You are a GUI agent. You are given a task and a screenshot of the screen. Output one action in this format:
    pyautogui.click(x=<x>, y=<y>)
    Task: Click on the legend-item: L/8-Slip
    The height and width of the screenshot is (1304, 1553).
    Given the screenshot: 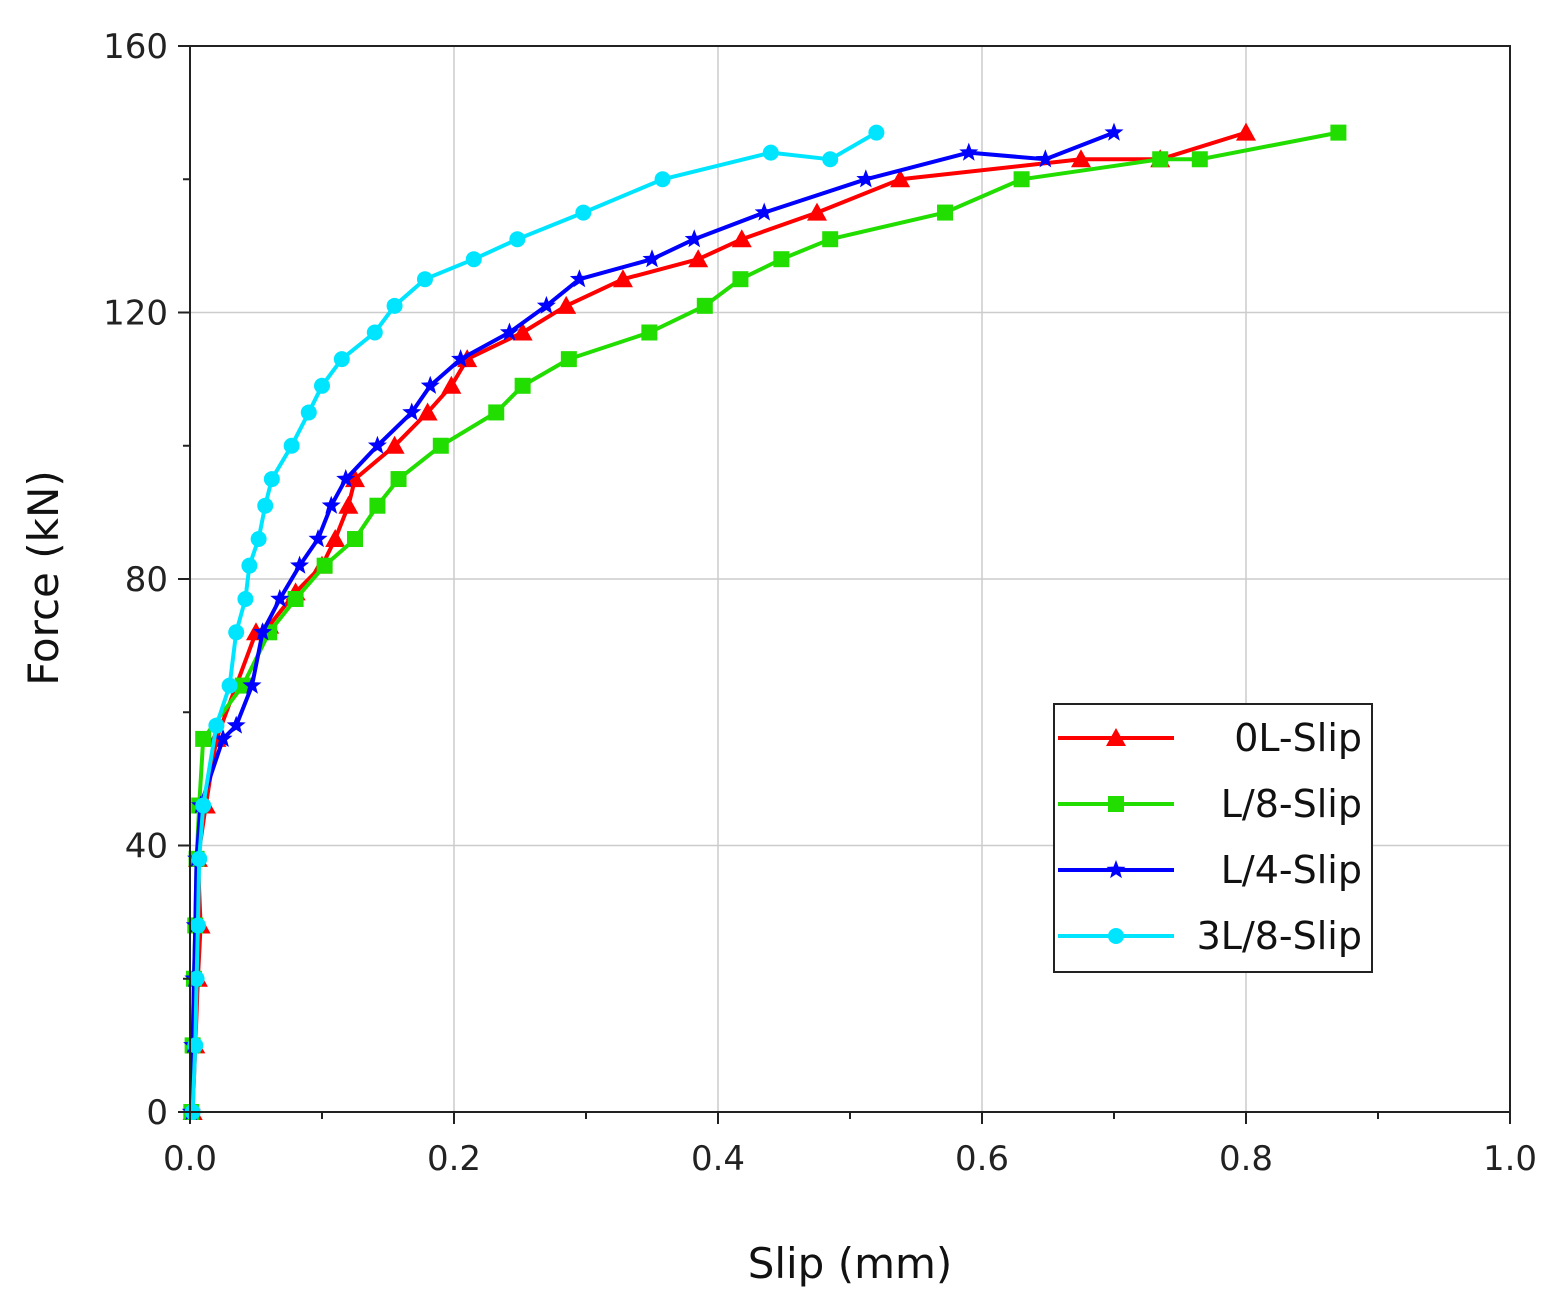 What is the action you would take?
    pyautogui.click(x=1210, y=804)
    